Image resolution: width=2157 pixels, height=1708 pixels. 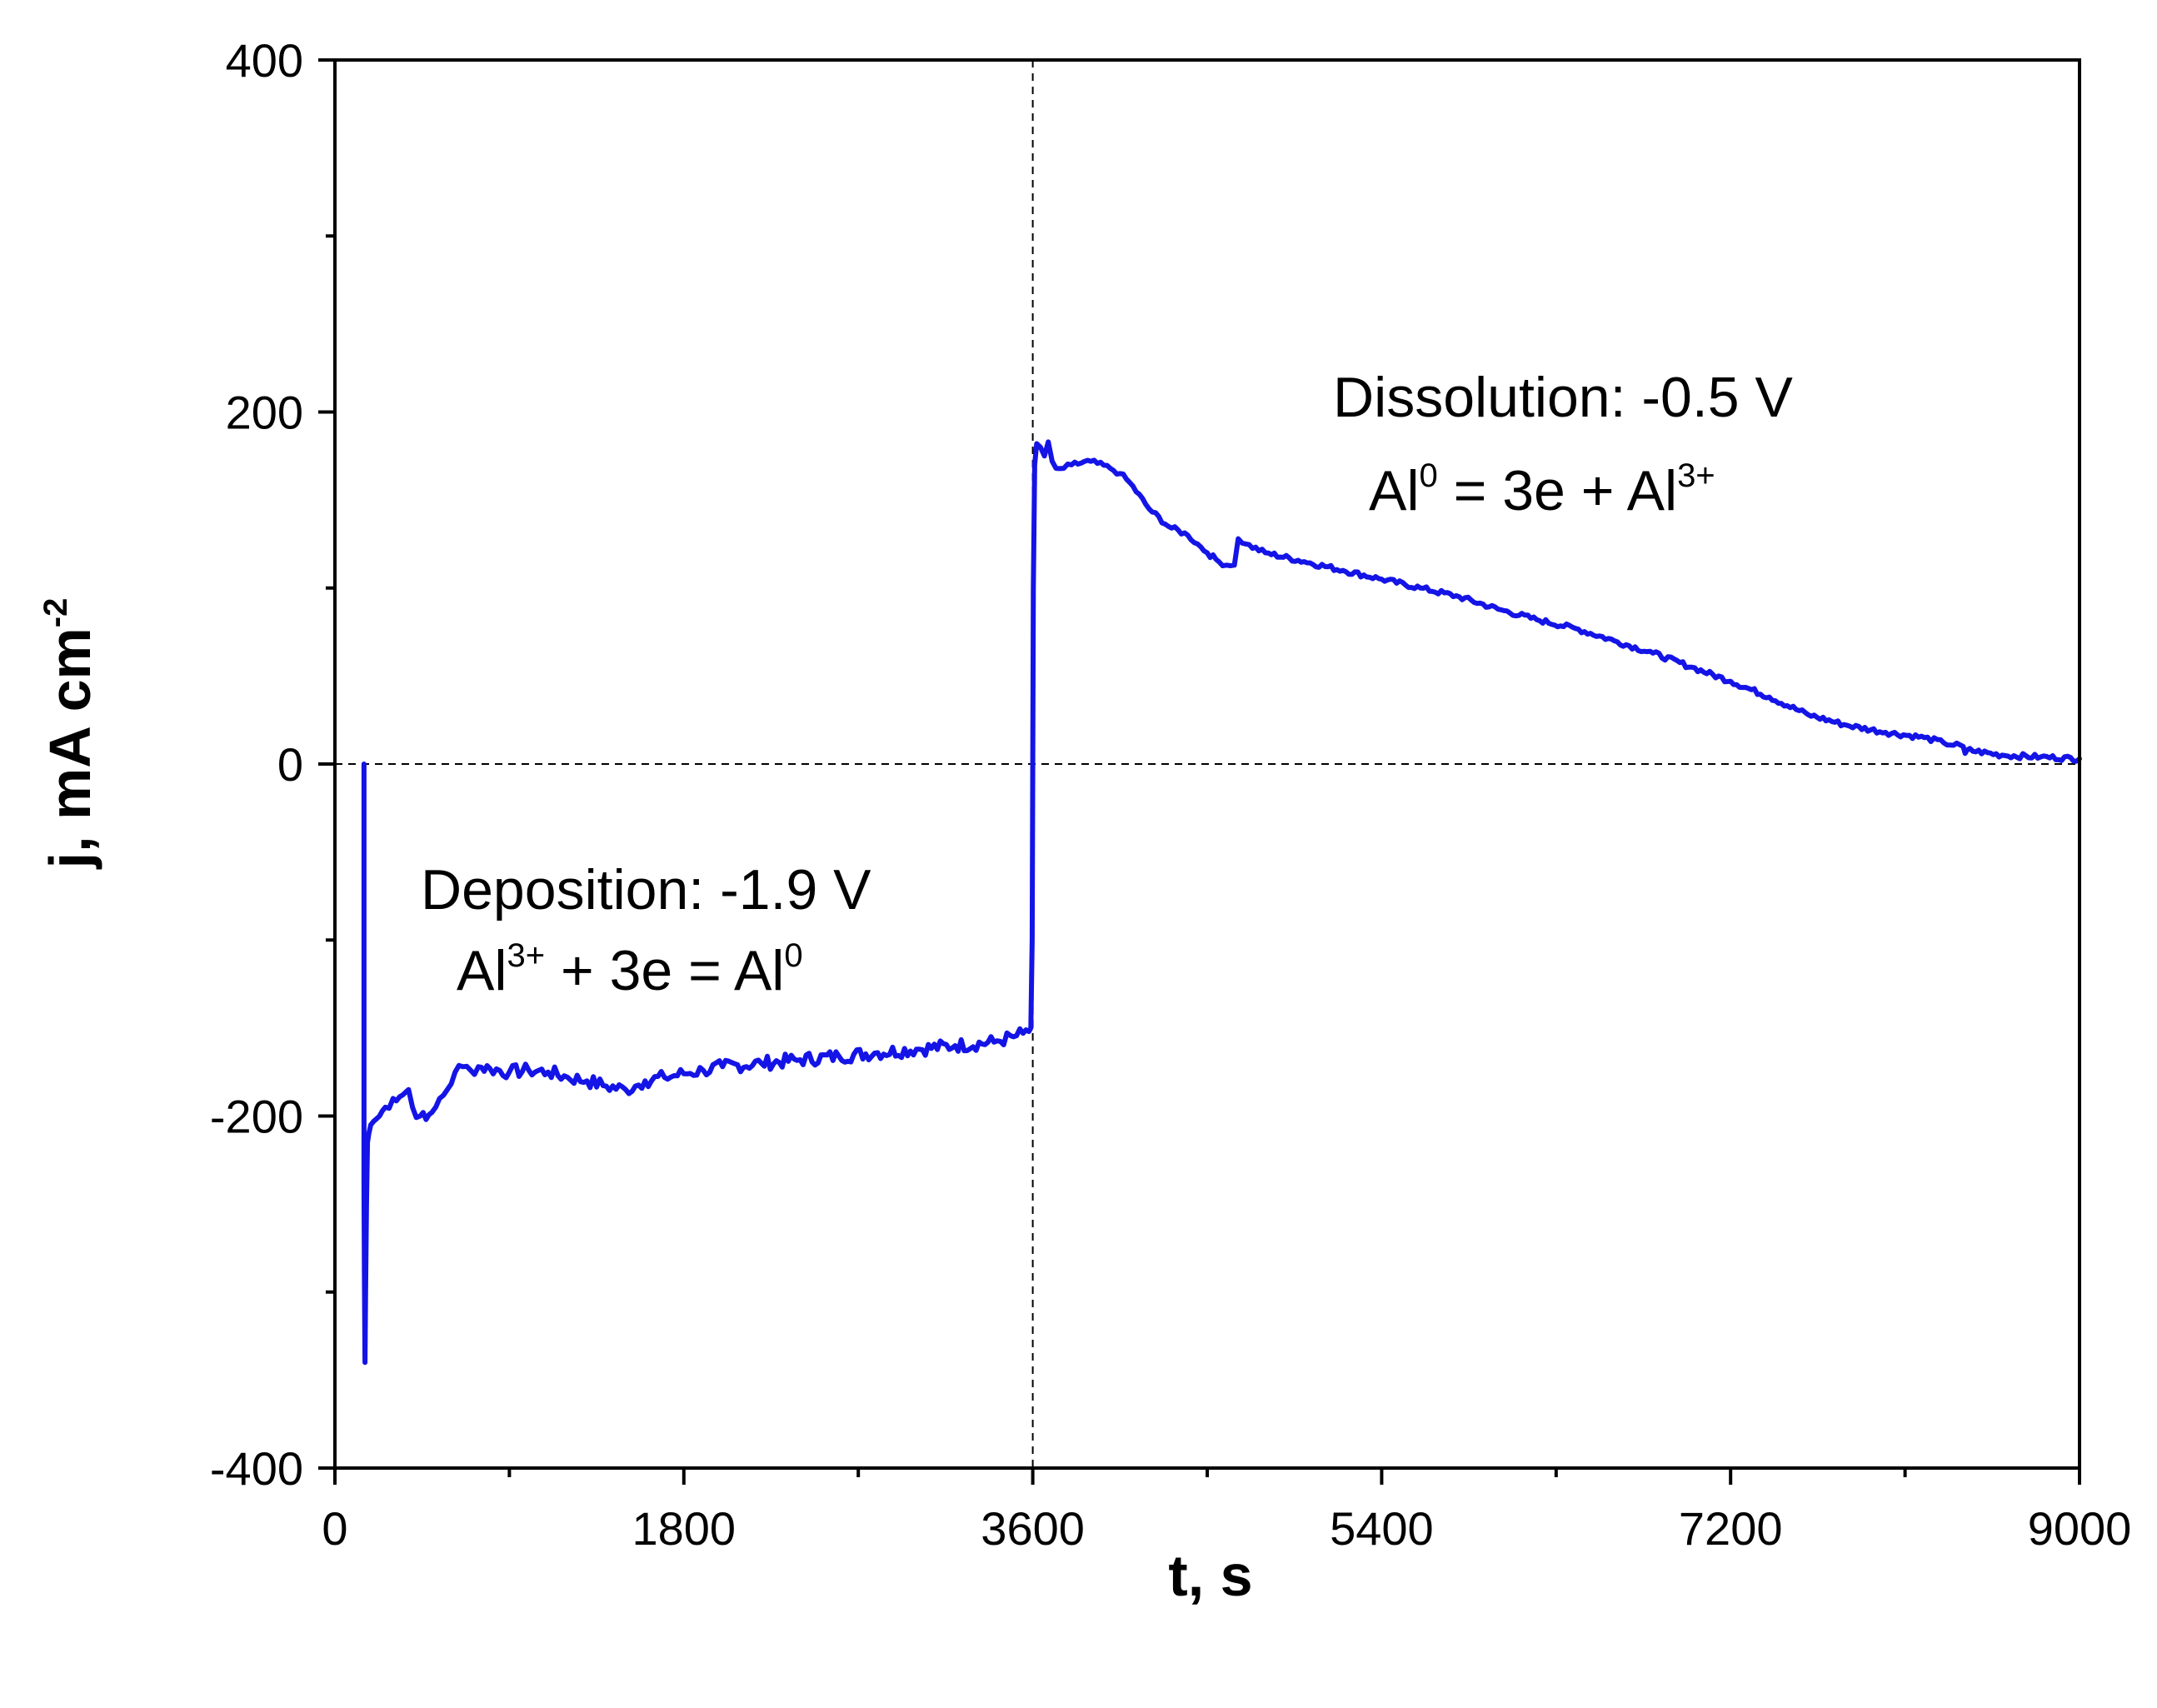 What do you see at coordinates (482, 970) in the screenshot?
I see `deposition-eq-part-a: Al` at bounding box center [482, 970].